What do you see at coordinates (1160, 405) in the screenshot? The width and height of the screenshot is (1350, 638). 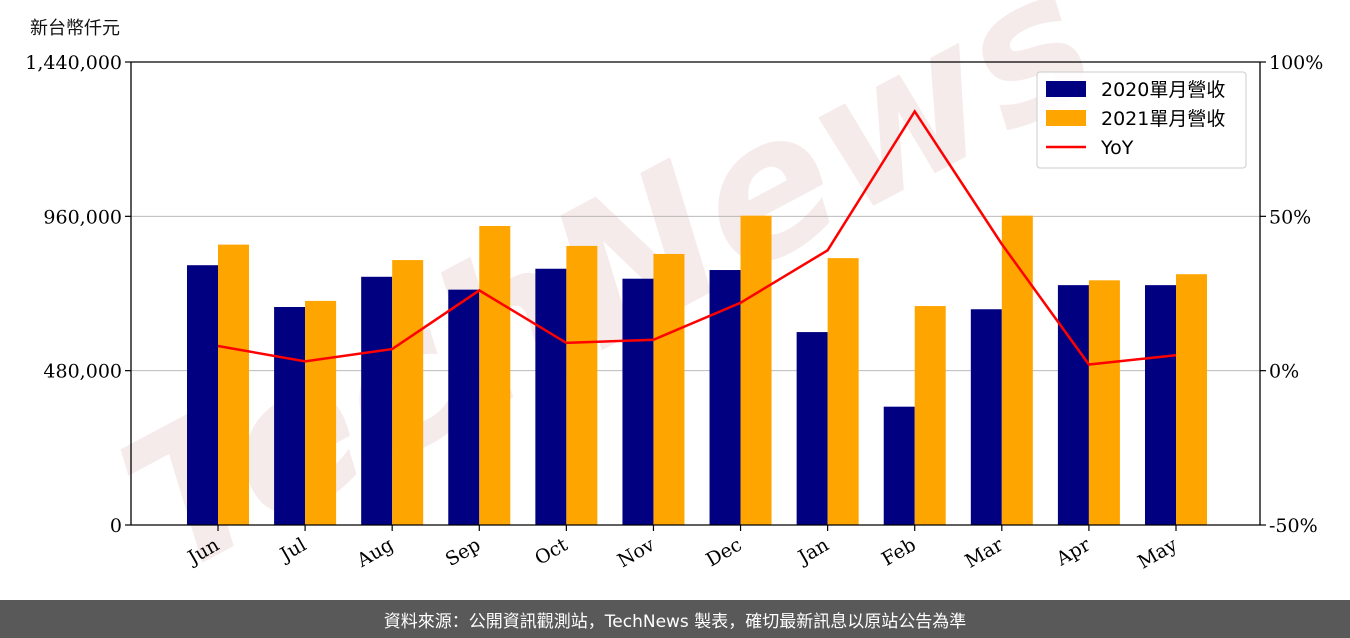 I see `bar-2020-may` at bounding box center [1160, 405].